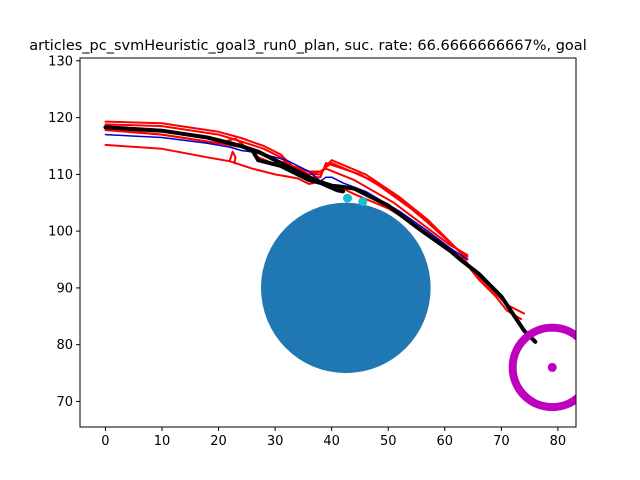 This screenshot has height=480, width=640. Describe the element at coordinates (60, 61) in the screenshot. I see `y-tick-label: 130` at that location.